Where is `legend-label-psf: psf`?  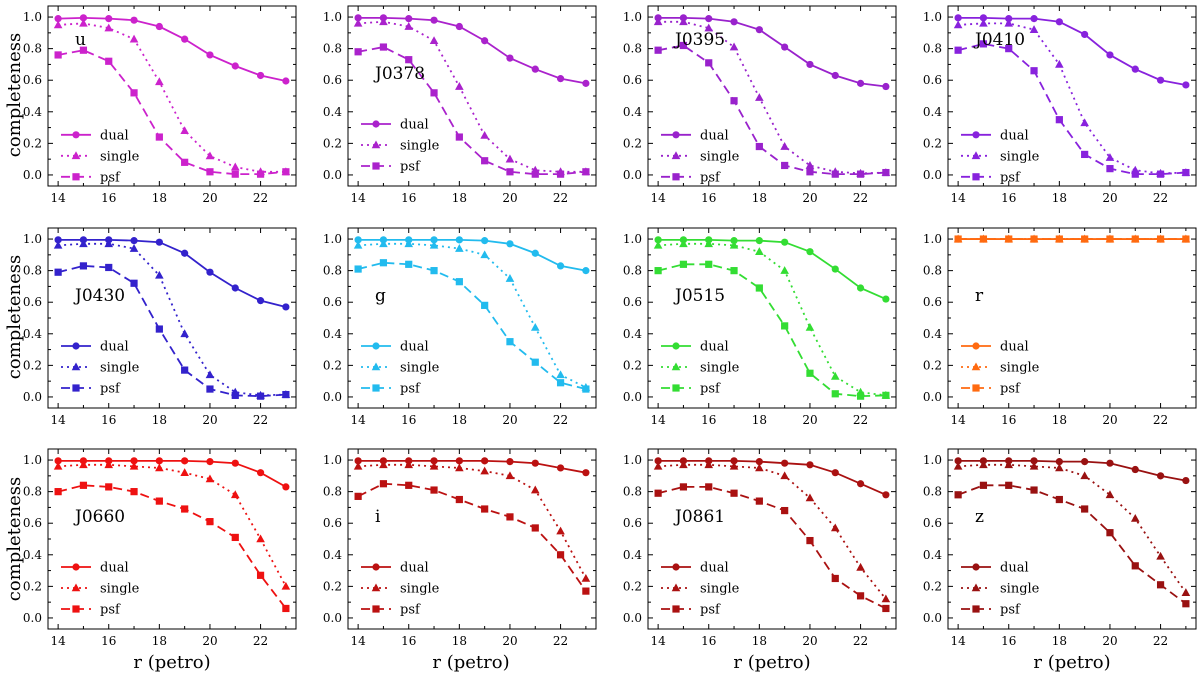 legend-label-psf: psf is located at coordinates (1010, 610).